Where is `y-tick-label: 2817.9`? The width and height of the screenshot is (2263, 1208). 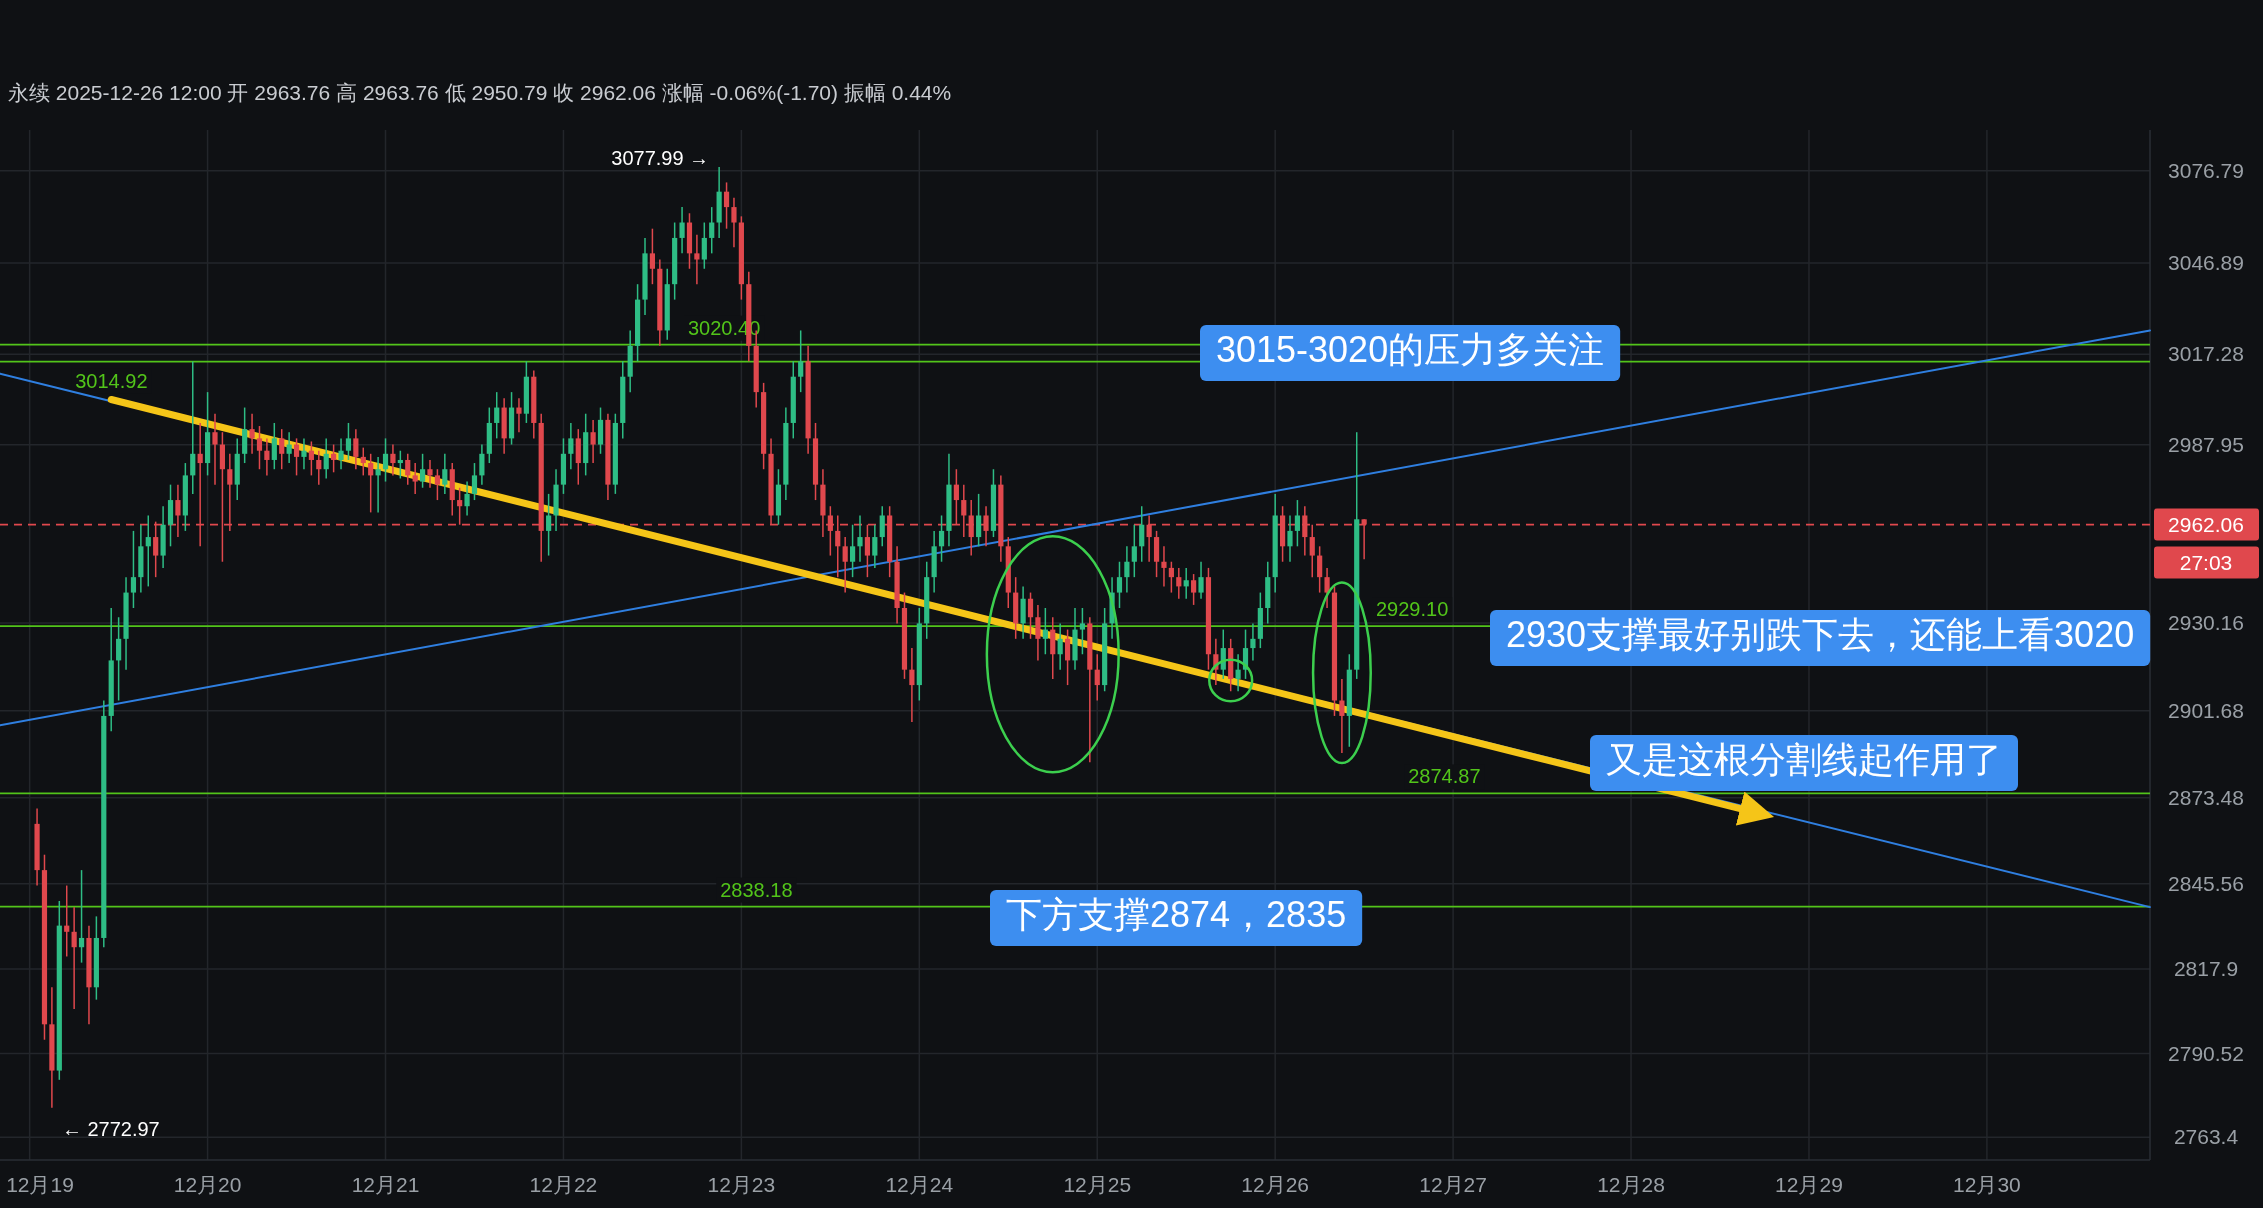 y-tick-label: 2817.9 is located at coordinates (2206, 969).